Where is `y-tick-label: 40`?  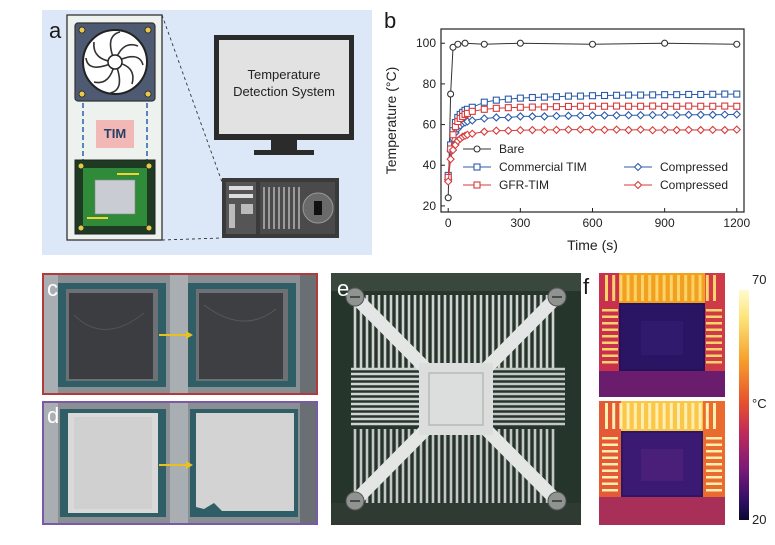 y-tick-label: 40 is located at coordinates (430, 165).